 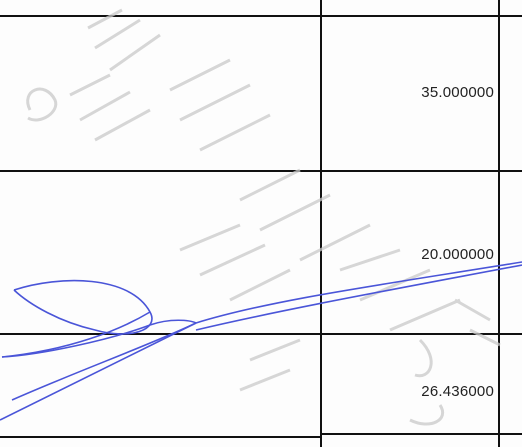 What do you see at coordinates (499, 223) in the screenshot?
I see `table-right-border` at bounding box center [499, 223].